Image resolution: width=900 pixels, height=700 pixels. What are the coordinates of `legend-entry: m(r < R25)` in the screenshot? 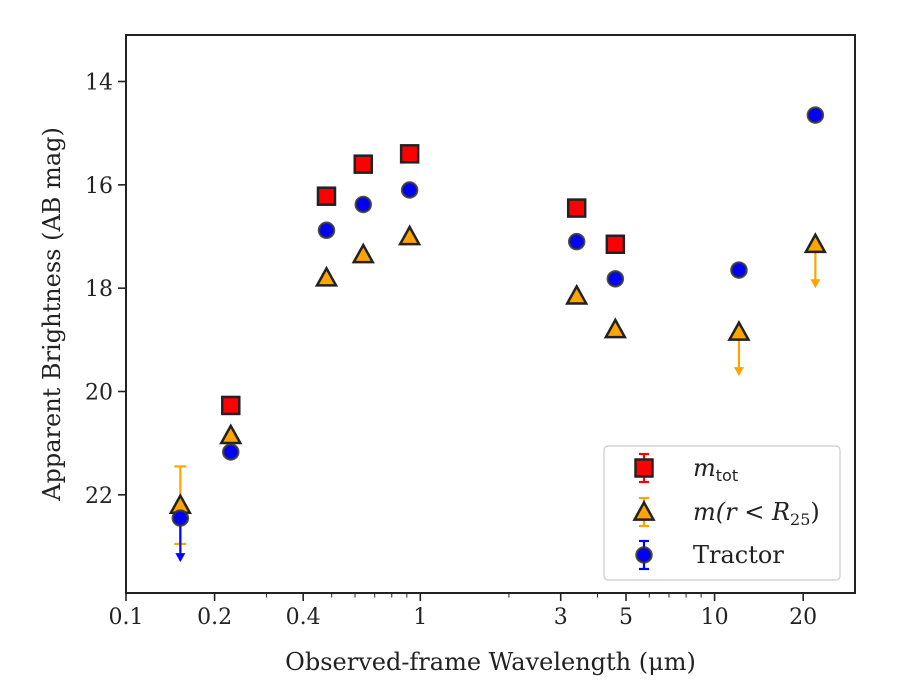 It's located at (726, 512).